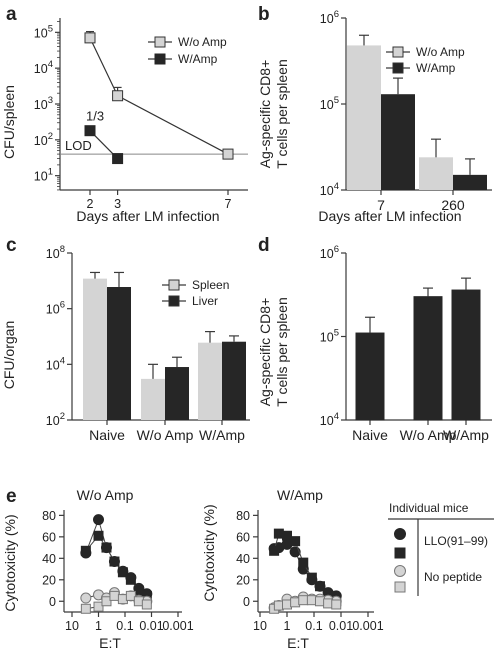  What do you see at coordinates (9, 355) in the screenshot?
I see `panel-c-ylabel: CFU/organ` at bounding box center [9, 355].